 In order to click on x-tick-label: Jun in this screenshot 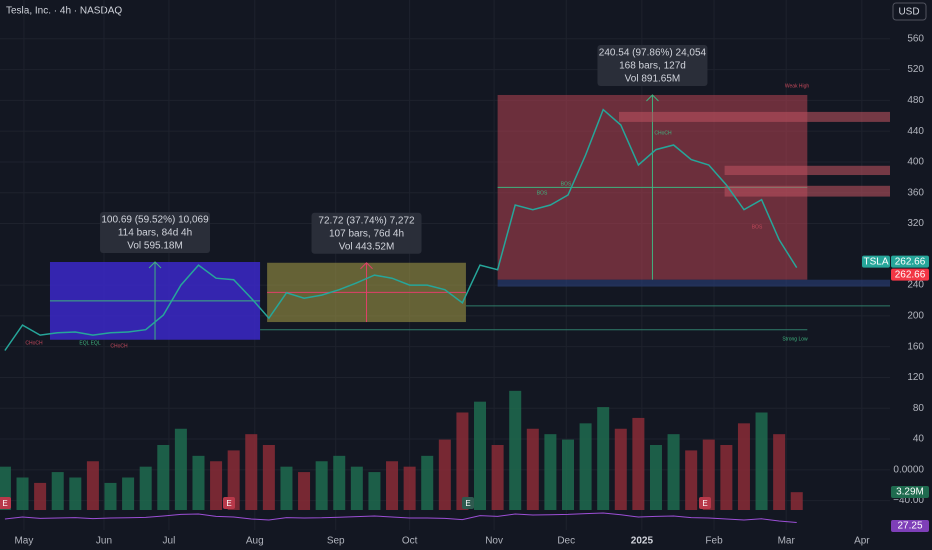, I will do `click(104, 541)`.